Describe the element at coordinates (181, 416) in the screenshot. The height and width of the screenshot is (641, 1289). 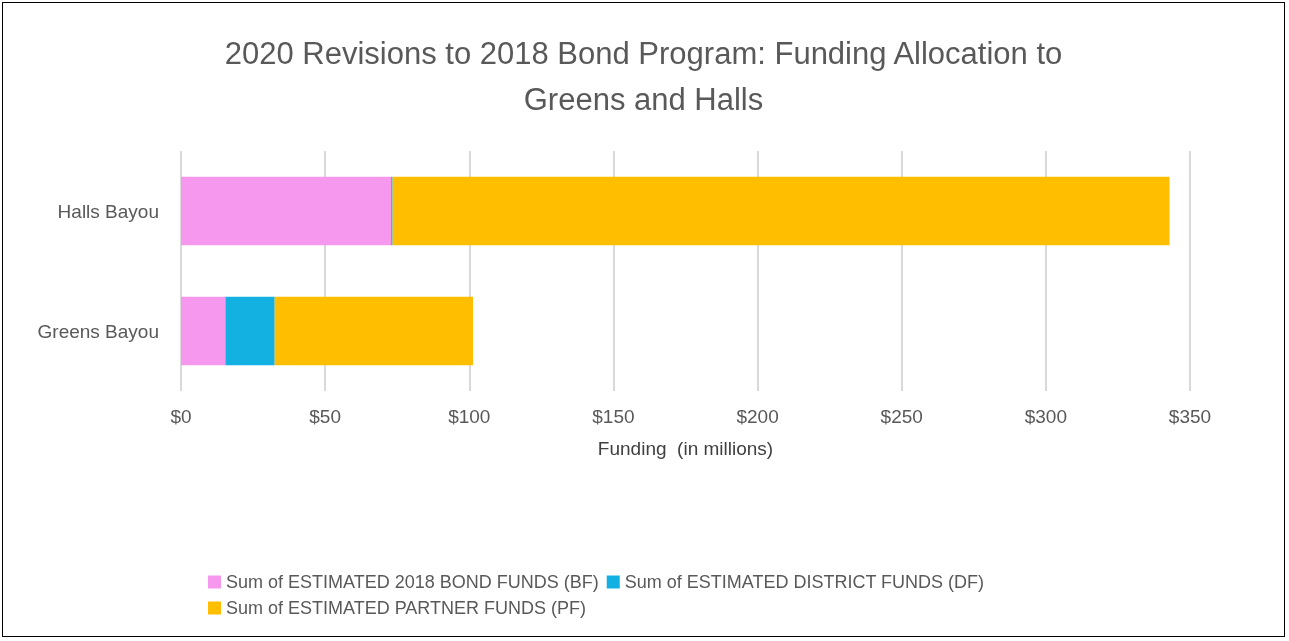
I see `x-tick-label: $0` at that location.